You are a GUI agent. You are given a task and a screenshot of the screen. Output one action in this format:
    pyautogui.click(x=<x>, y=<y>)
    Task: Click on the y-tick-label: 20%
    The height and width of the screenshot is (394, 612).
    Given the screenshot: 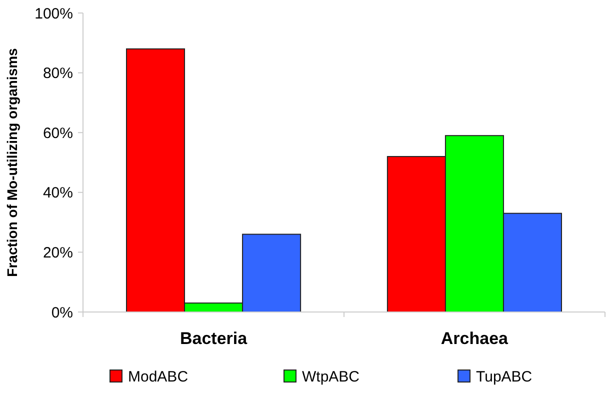 What is the action you would take?
    pyautogui.click(x=57, y=253)
    